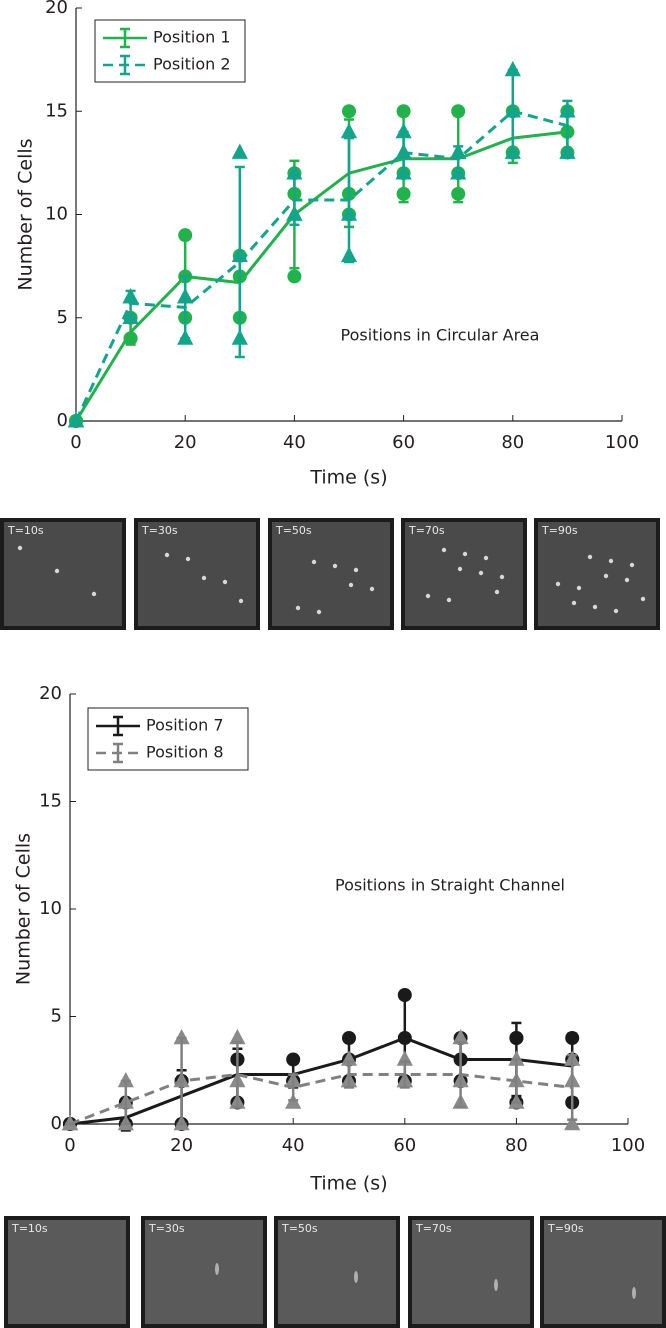  What do you see at coordinates (50, 908) in the screenshot?
I see `y-tick-label: 10` at bounding box center [50, 908].